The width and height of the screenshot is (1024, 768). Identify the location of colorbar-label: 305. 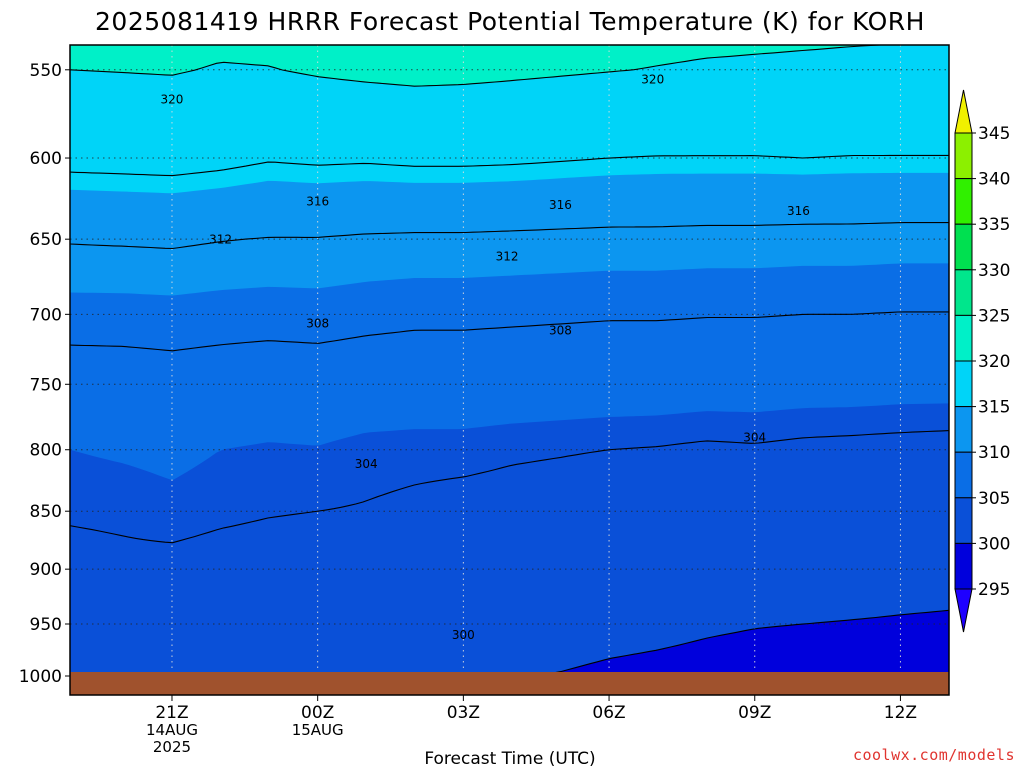
(994, 499).